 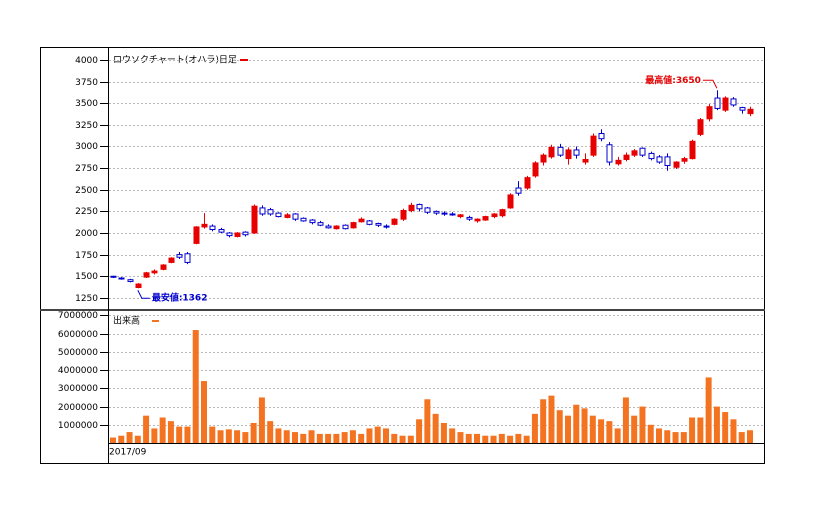 I want to click on x-tick-label: 2017/09, so click(x=128, y=453).